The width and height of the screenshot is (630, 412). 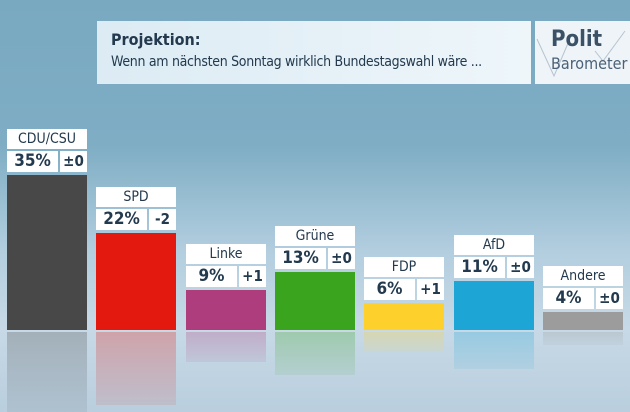 I want to click on value-label: 6%, so click(x=389, y=290).